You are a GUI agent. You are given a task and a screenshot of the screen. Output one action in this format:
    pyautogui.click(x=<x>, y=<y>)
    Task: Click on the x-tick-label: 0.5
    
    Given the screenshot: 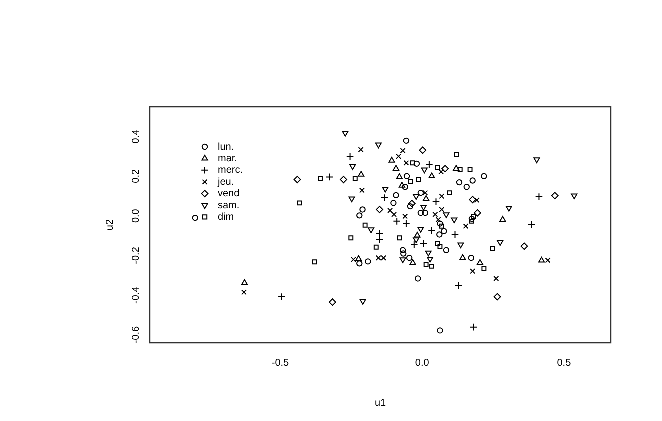 What is the action you would take?
    pyautogui.click(x=564, y=363)
    